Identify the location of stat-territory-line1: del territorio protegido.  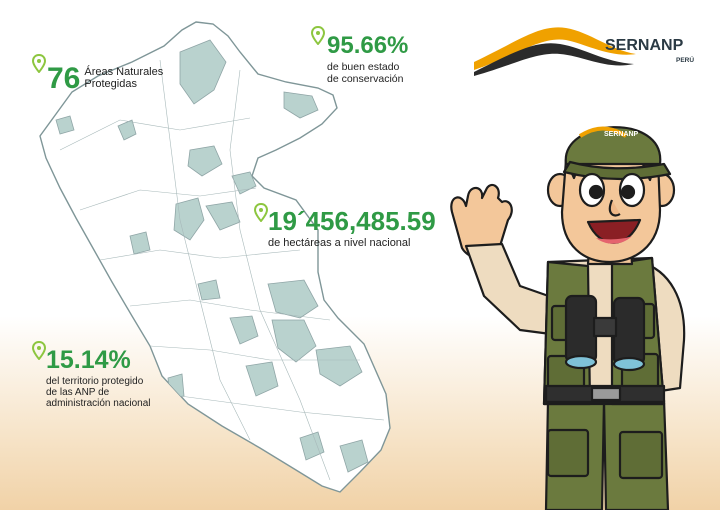
(95, 381).